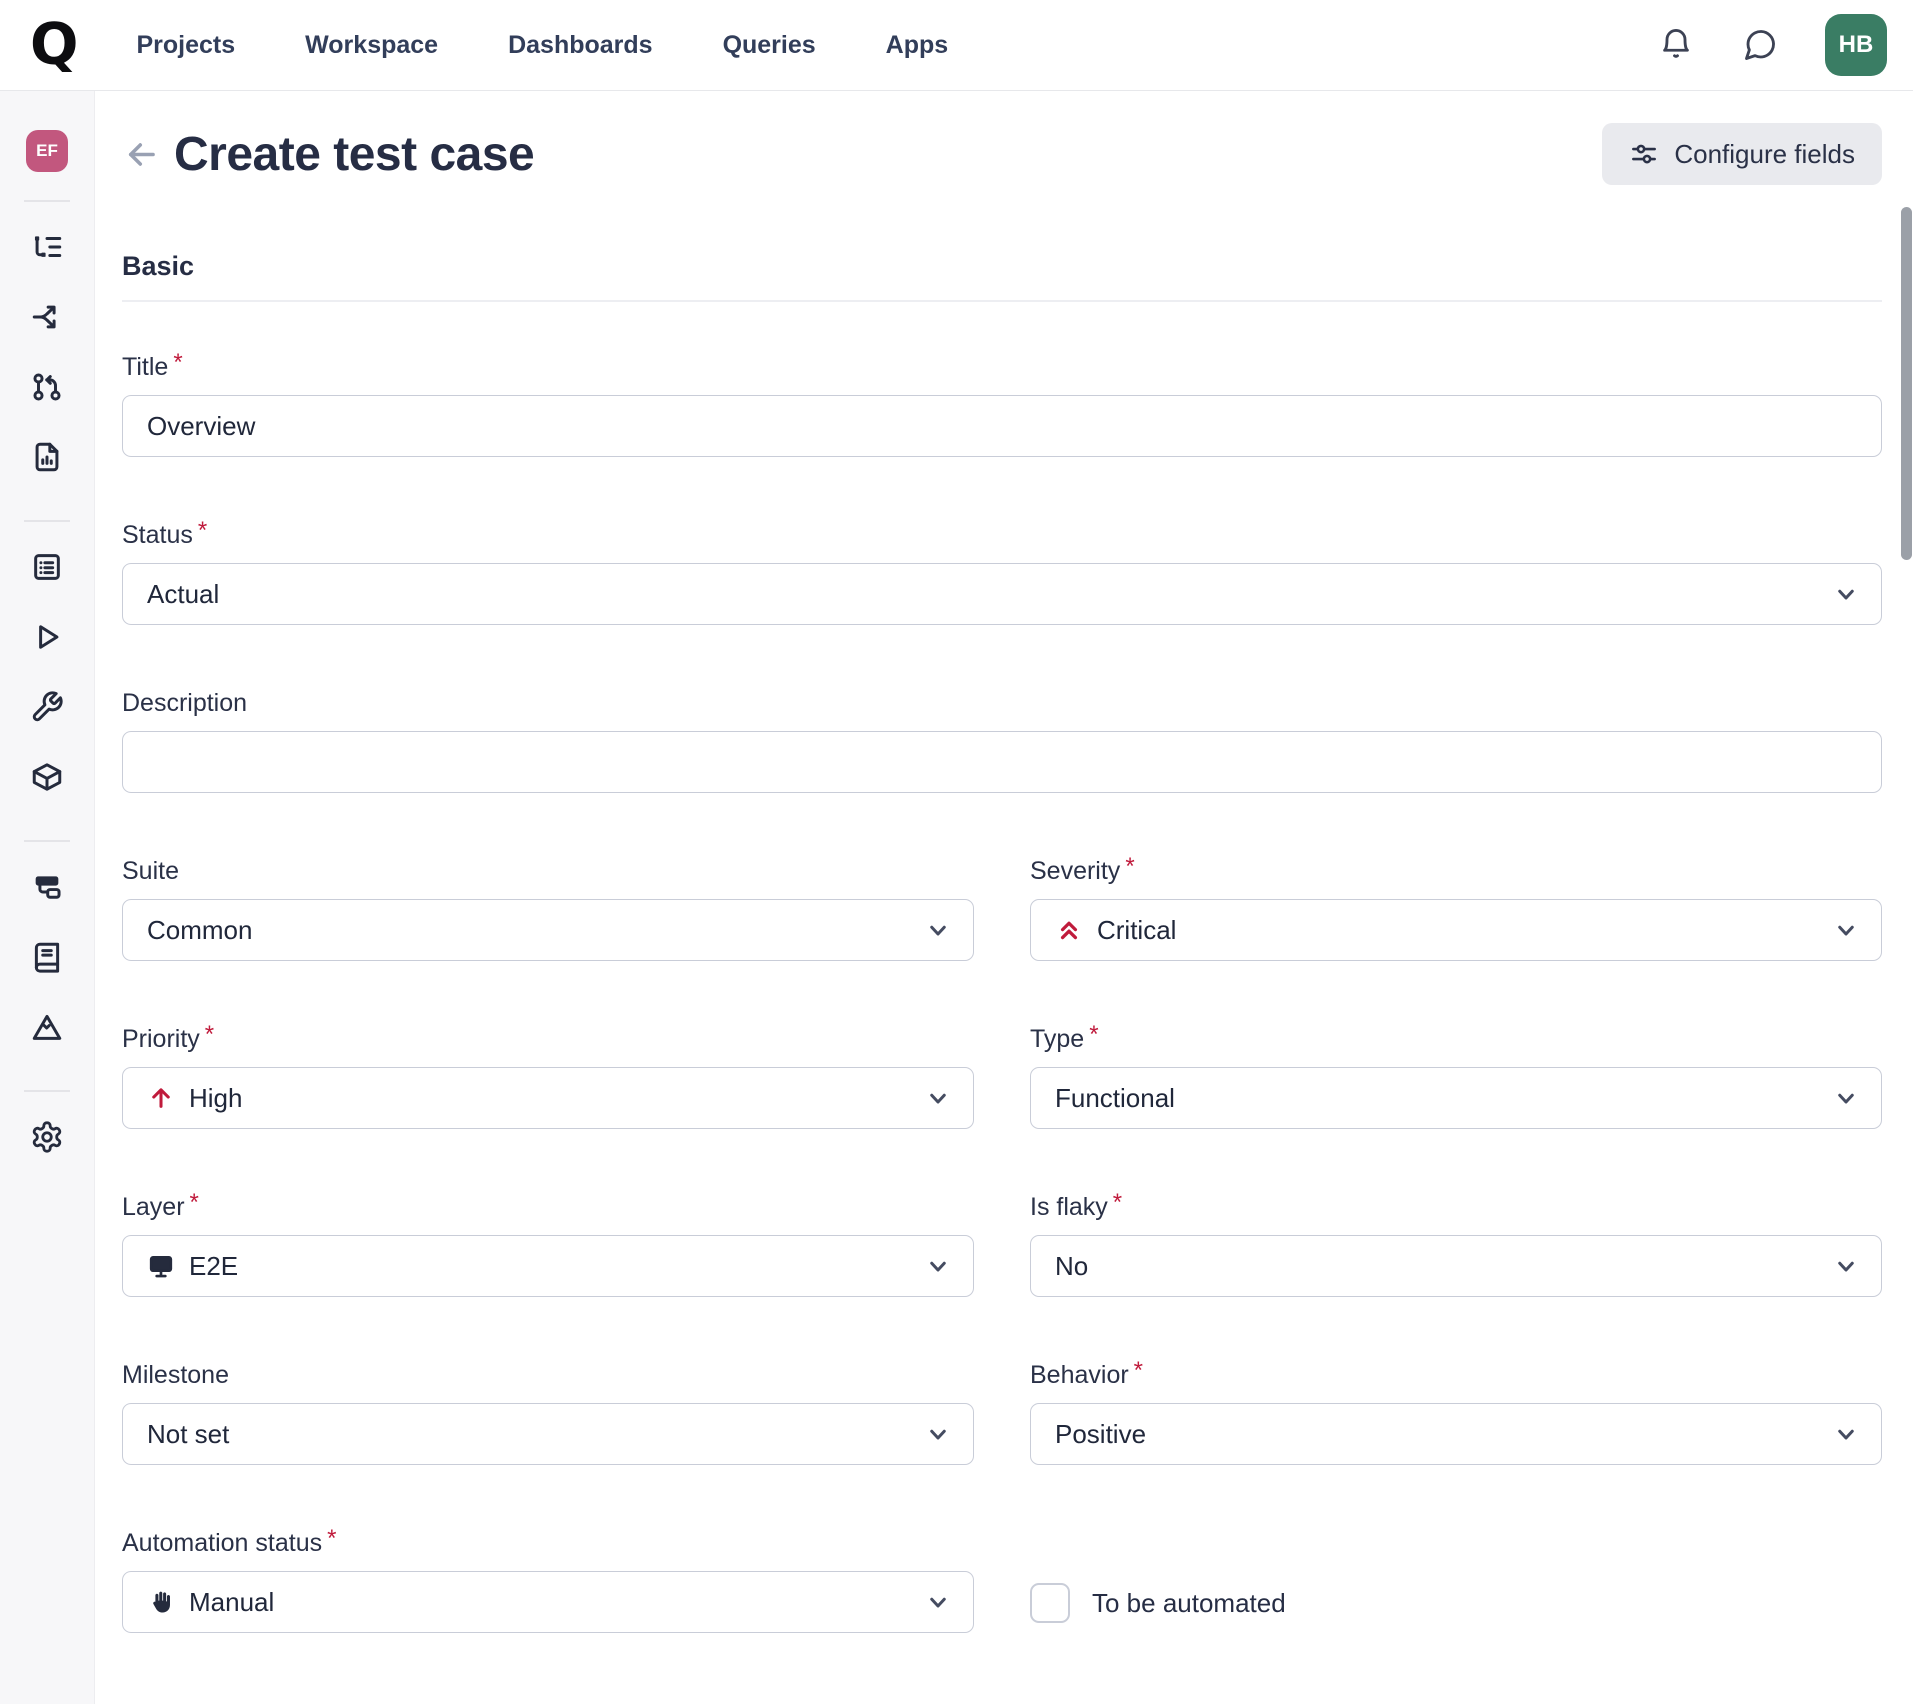 The height and width of the screenshot is (1704, 1913). I want to click on suite-select: Common, so click(548, 930).